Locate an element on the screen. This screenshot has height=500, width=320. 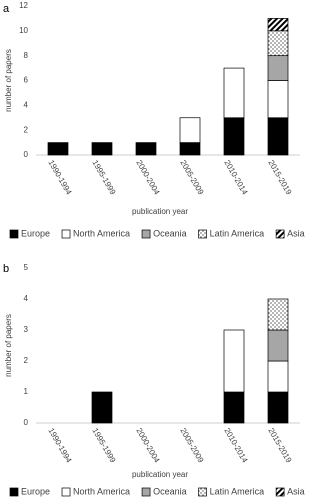
y-tick-label: 12 is located at coordinates (23, 5).